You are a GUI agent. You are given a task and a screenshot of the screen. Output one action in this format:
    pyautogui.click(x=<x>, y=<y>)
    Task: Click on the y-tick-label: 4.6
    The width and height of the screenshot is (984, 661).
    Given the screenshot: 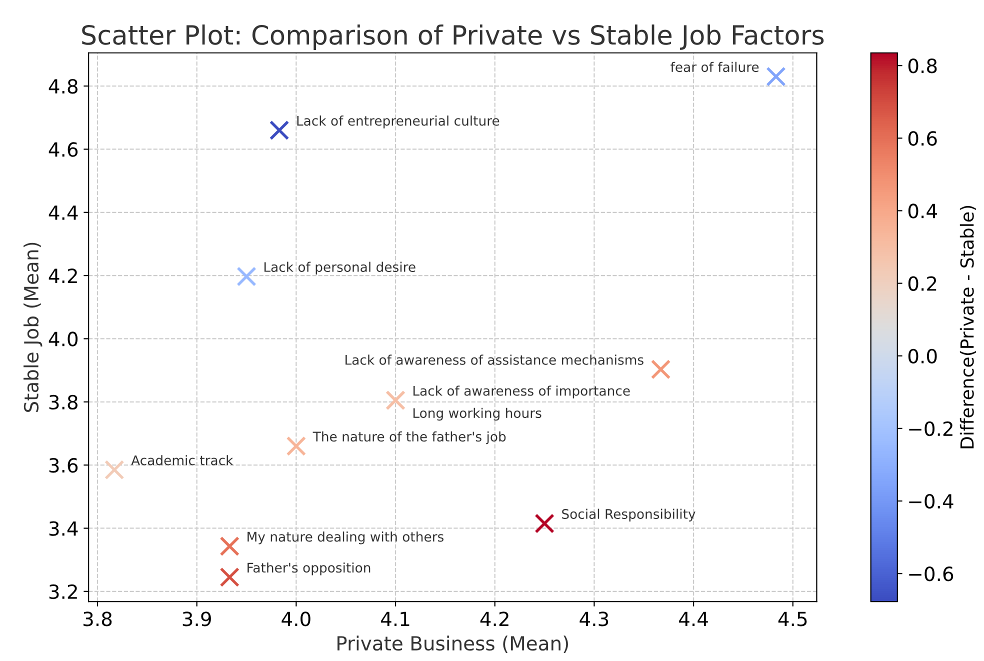 What is the action you would take?
    pyautogui.click(x=63, y=149)
    